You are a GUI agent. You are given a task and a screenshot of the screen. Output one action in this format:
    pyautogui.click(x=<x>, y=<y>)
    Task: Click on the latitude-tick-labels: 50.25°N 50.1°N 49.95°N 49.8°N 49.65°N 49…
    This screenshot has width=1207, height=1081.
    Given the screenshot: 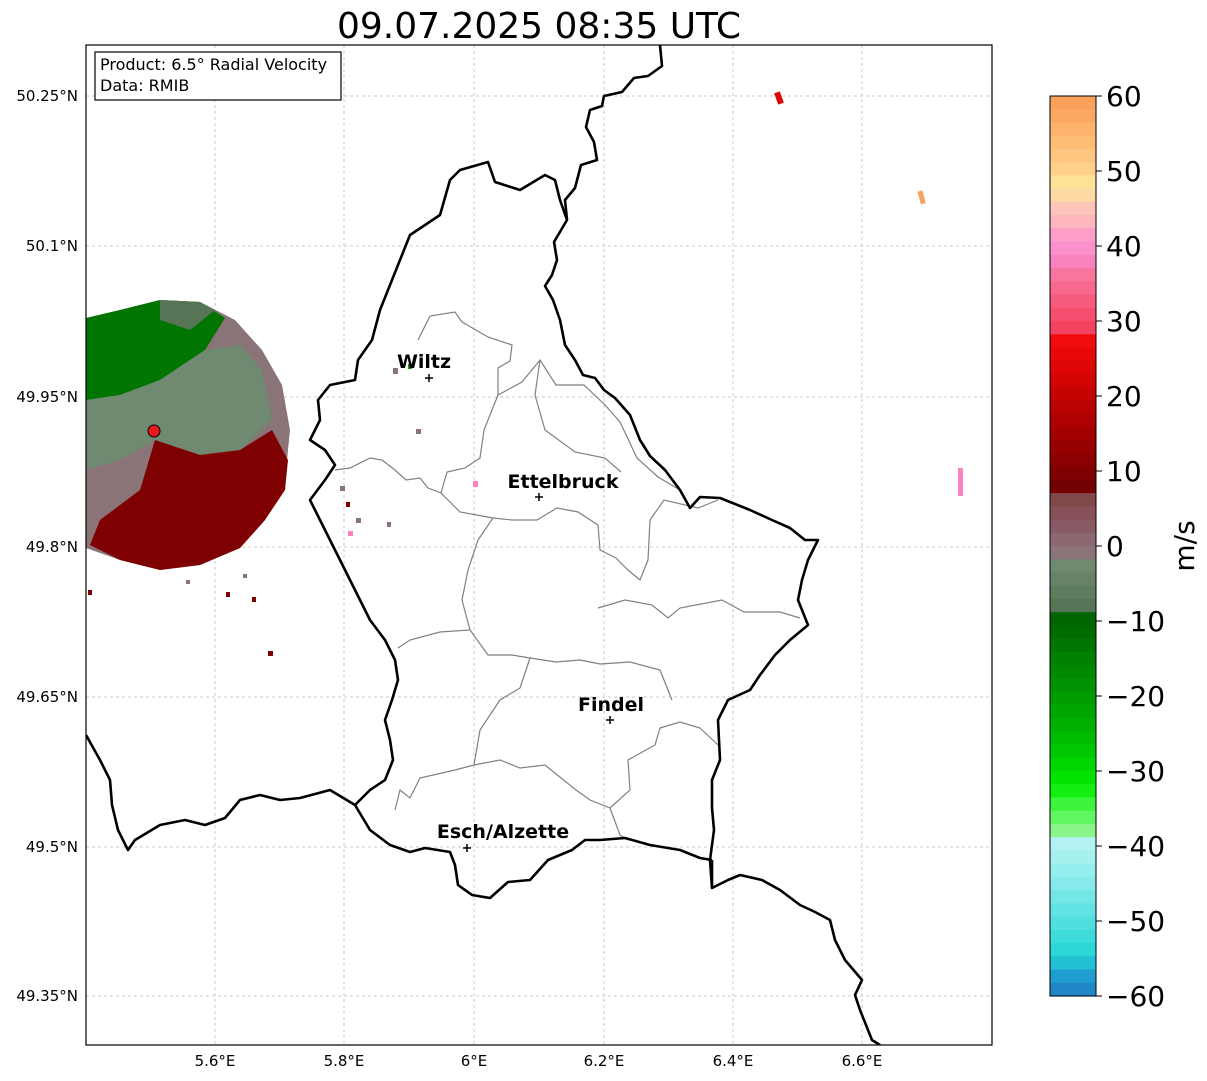 What is the action you would take?
    pyautogui.click(x=47, y=546)
    